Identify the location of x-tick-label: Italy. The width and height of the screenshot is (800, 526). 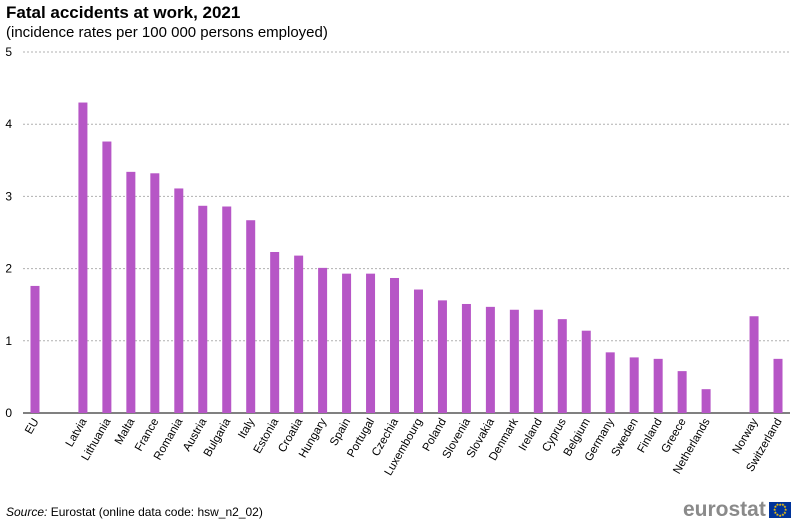
(246, 428).